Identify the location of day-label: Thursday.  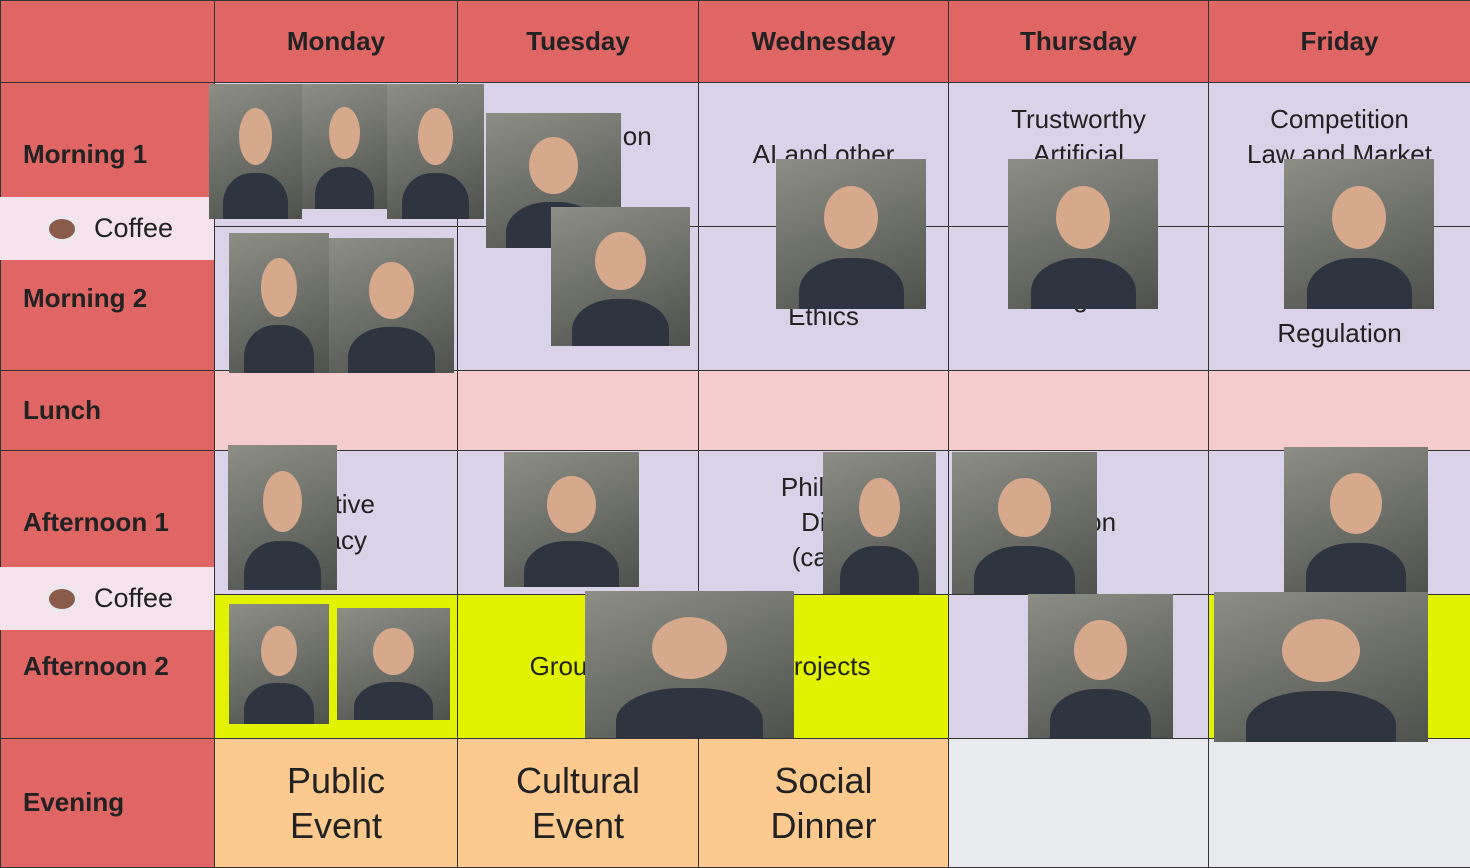
(1078, 40).